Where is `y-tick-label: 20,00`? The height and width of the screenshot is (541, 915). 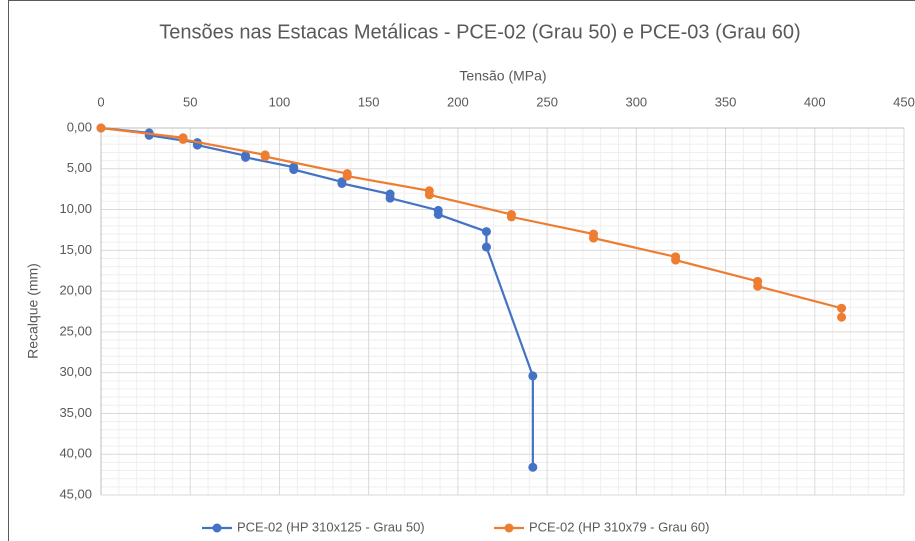
y-tick-label: 20,00 is located at coordinates (75, 290).